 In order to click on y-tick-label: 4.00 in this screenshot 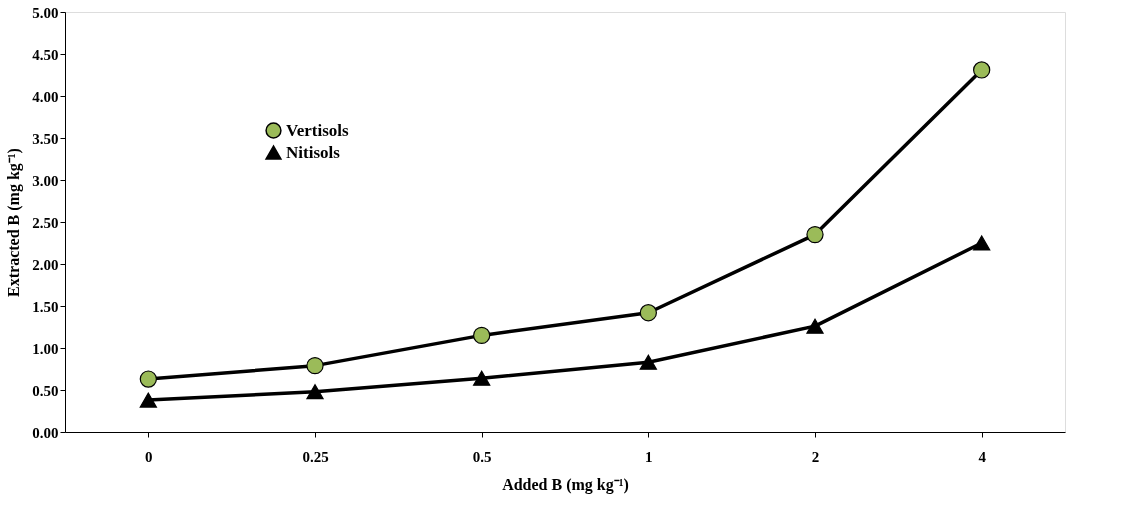, I will do `click(45, 96)`.